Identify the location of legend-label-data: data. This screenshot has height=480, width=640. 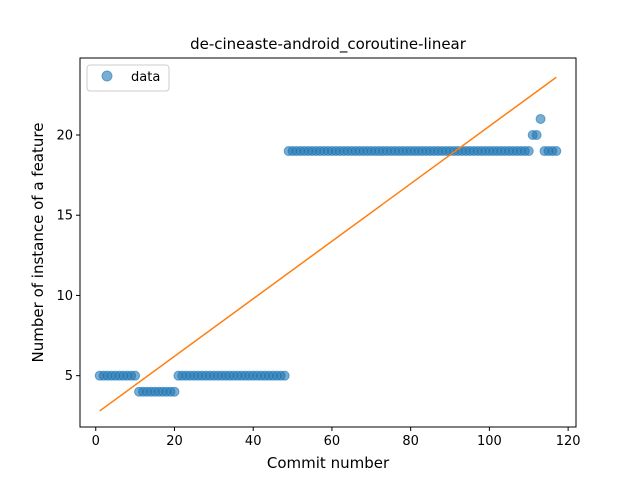
(145, 77).